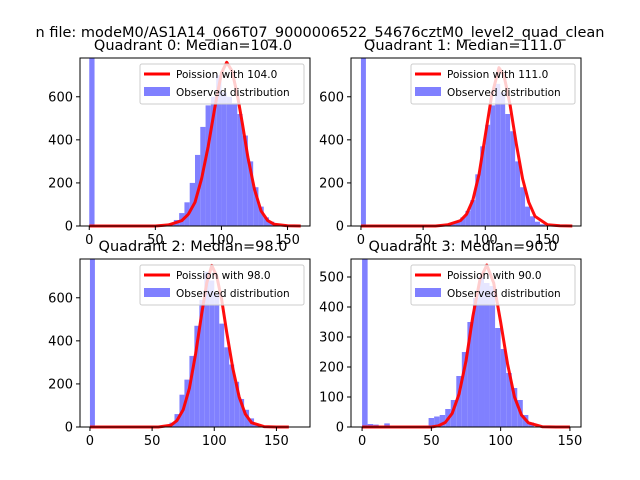  What do you see at coordinates (463, 247) in the screenshot?
I see `quadrant-3-title: Quadrant 3: Median=90.0` at bounding box center [463, 247].